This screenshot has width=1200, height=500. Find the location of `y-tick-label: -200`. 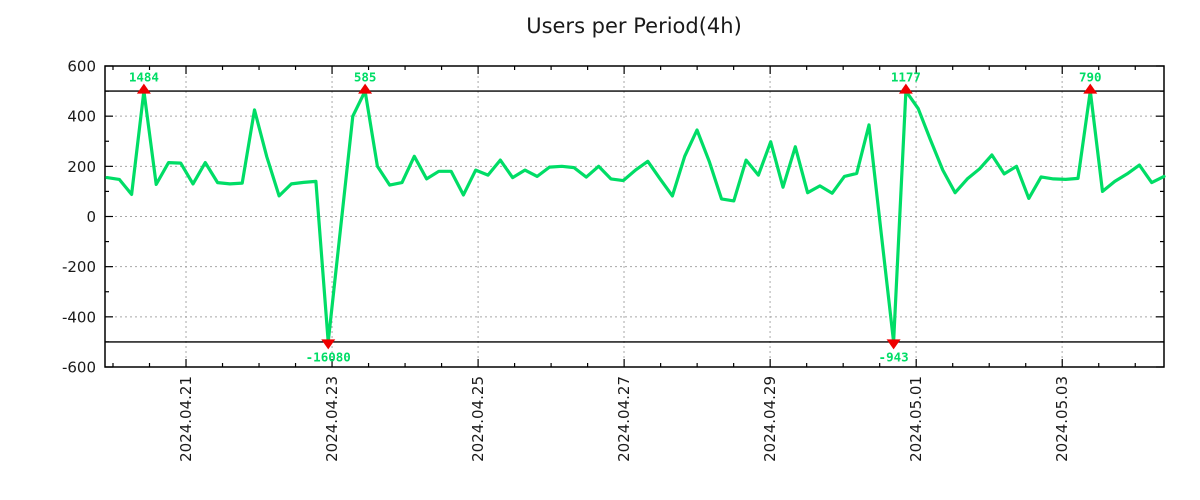

y-tick-label: -200 is located at coordinates (79, 267).